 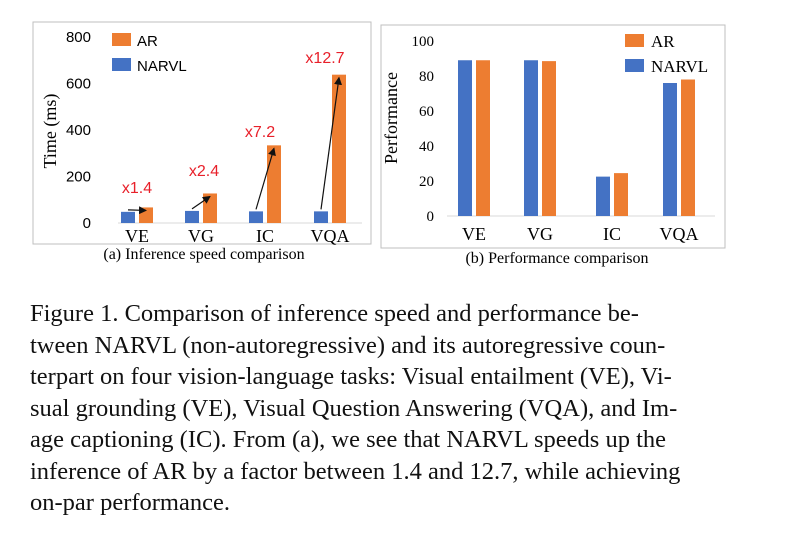 What do you see at coordinates (274, 184) in the screenshot?
I see `chart-a-bar-ar-ic` at bounding box center [274, 184].